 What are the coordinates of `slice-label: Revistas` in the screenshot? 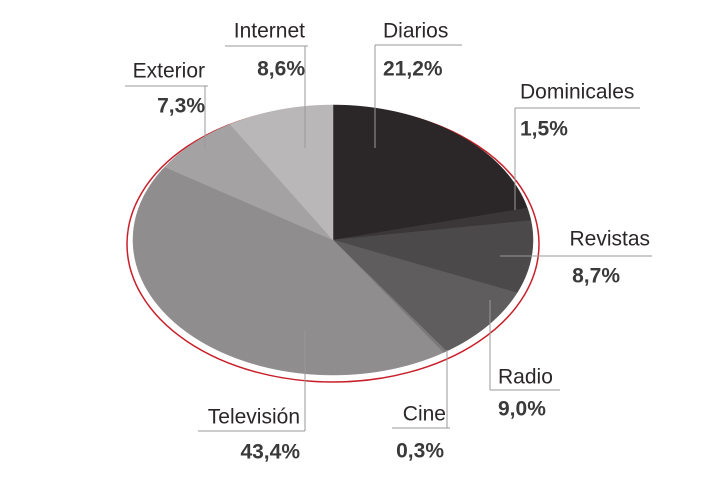 It's located at (609, 239).